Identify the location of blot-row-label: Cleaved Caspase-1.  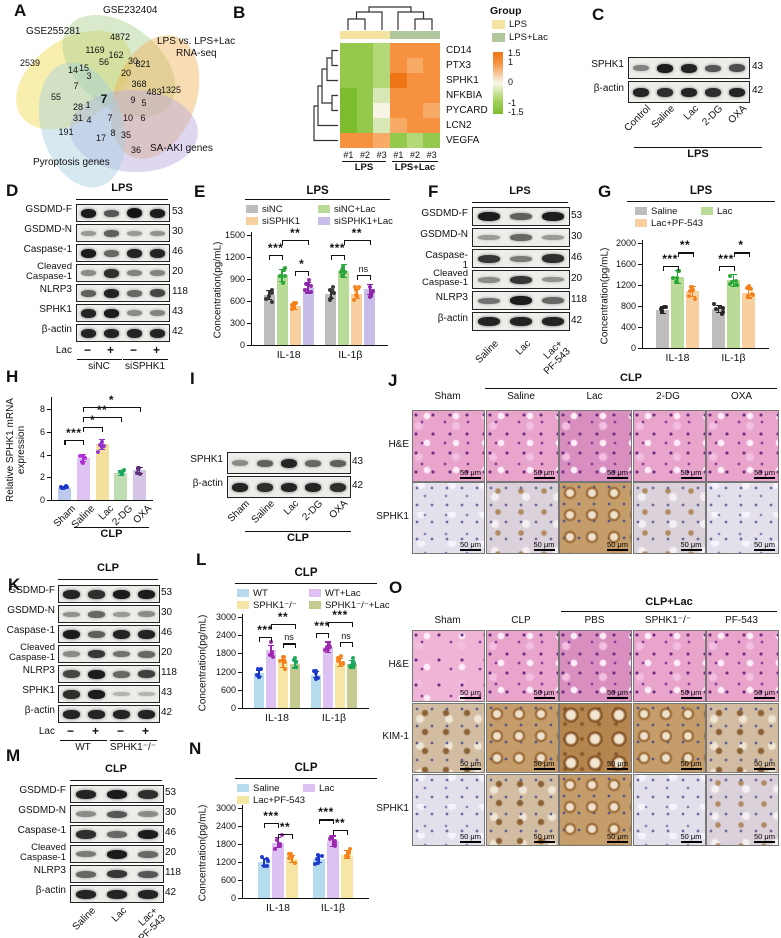
(32, 652).